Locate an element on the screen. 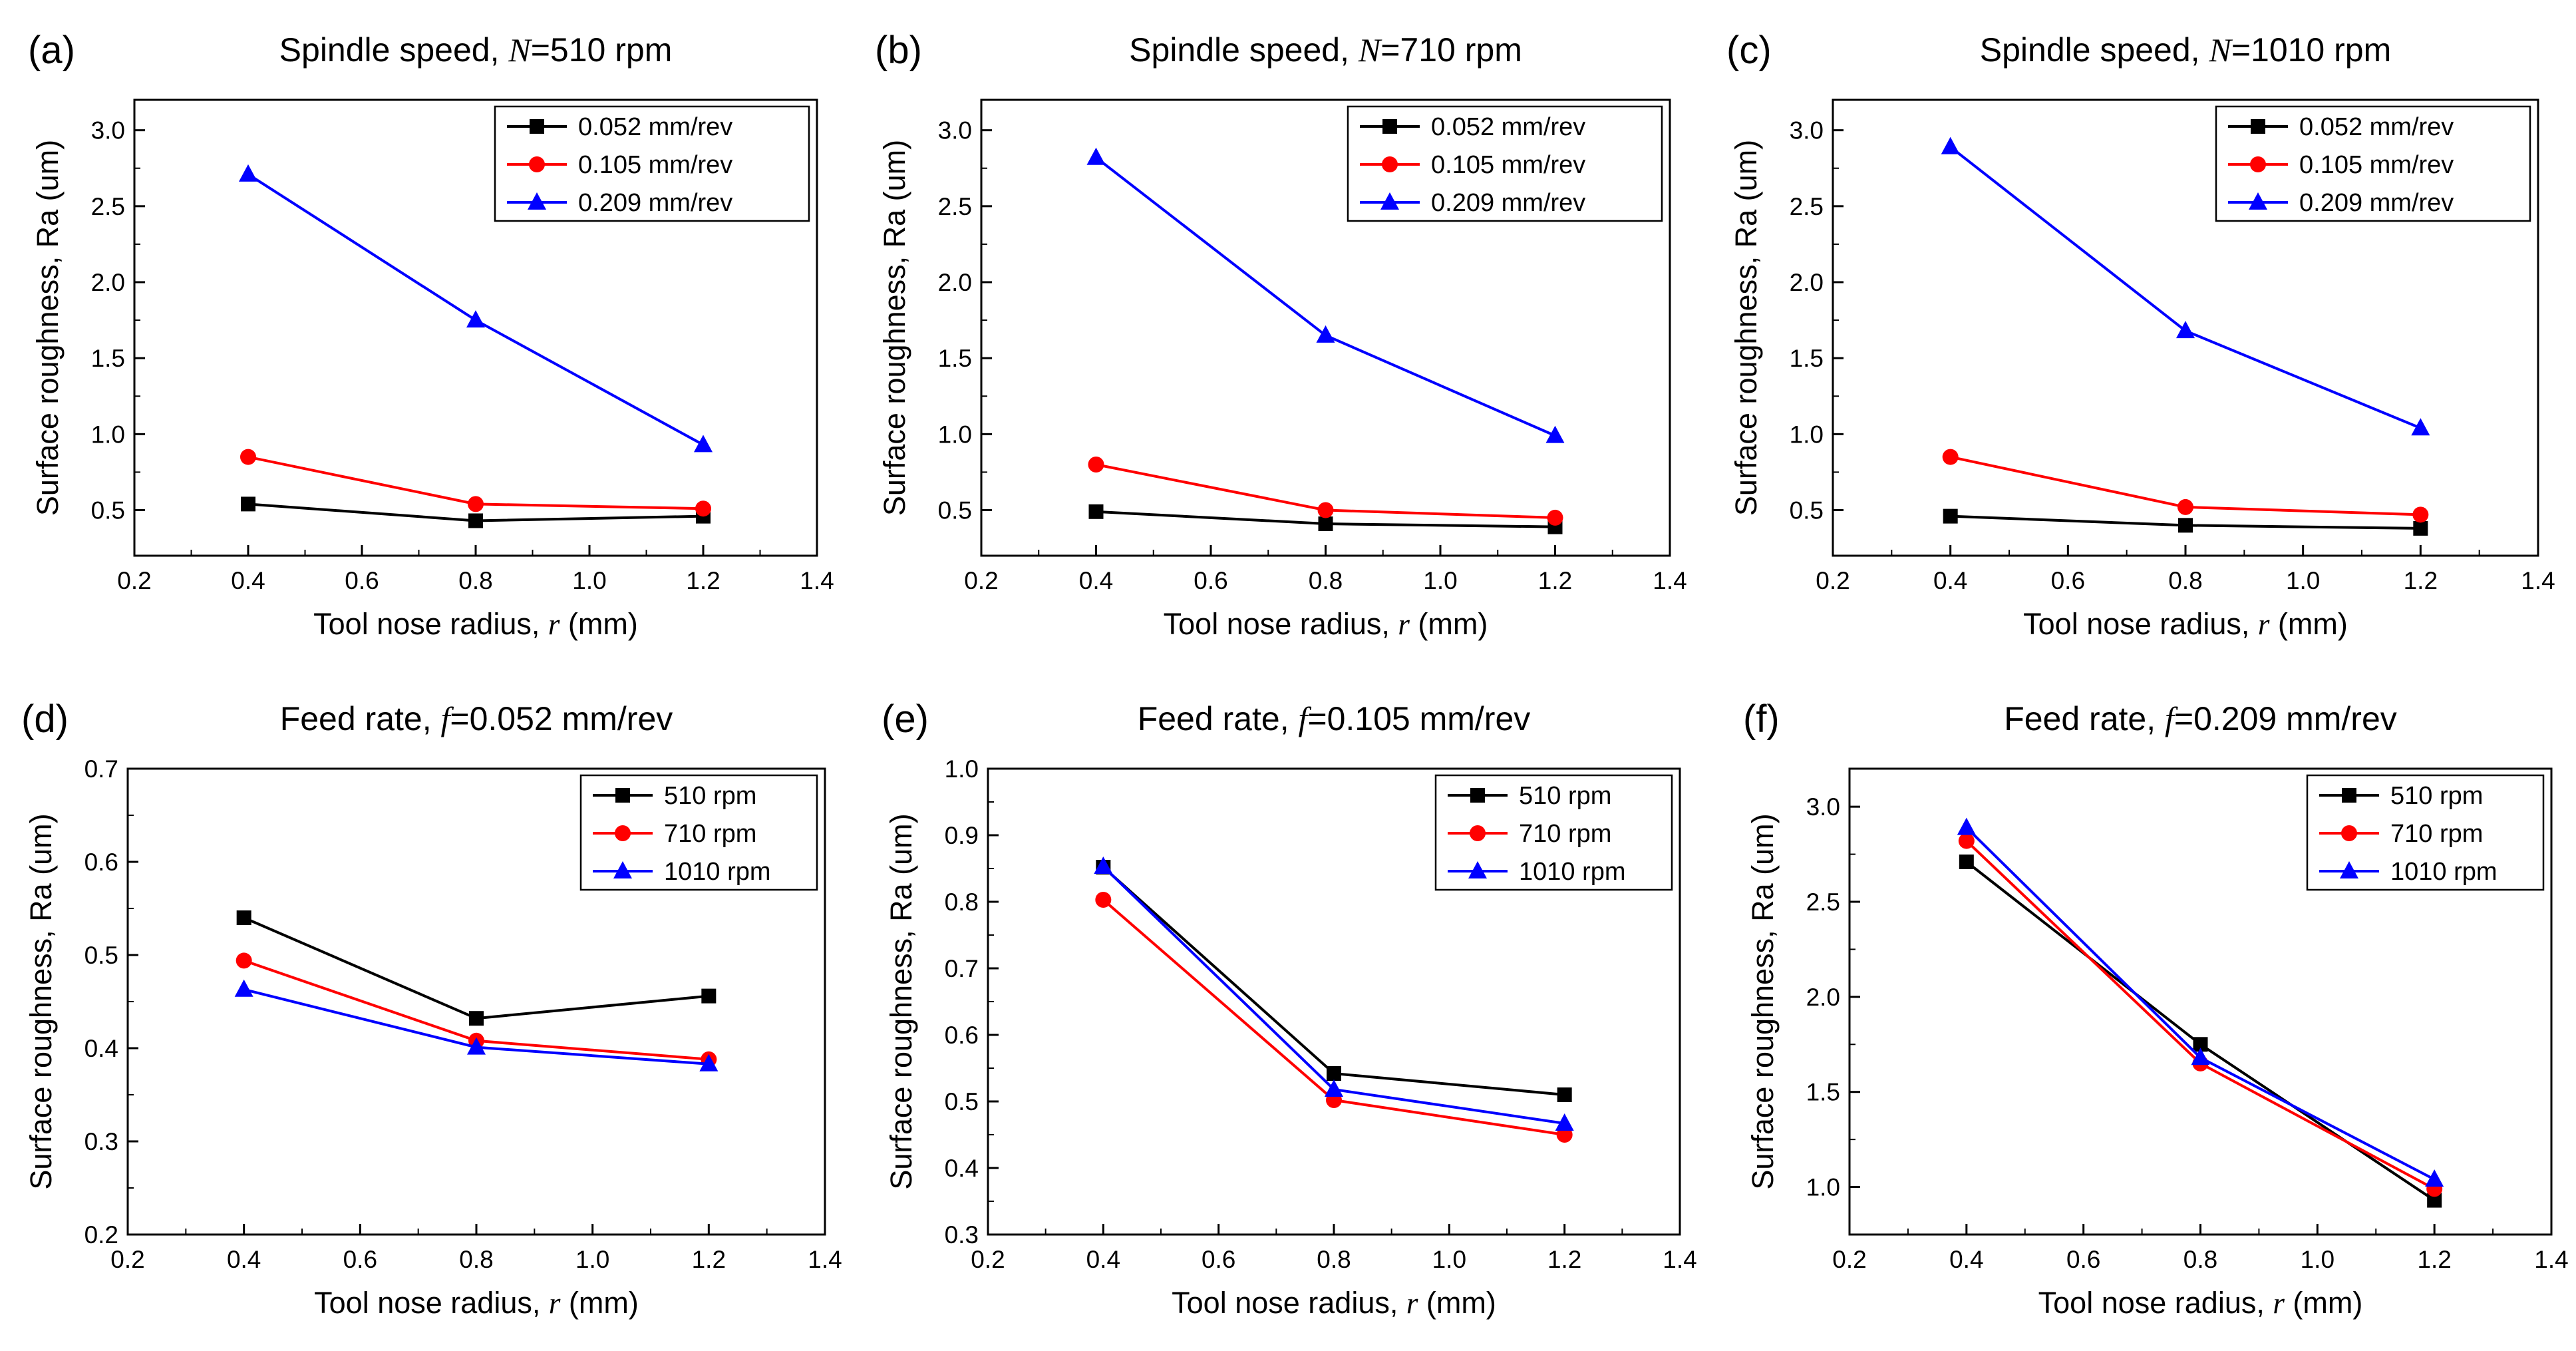  chart-title: Feed rate, f=0.209 mm/rev is located at coordinates (2200, 718).